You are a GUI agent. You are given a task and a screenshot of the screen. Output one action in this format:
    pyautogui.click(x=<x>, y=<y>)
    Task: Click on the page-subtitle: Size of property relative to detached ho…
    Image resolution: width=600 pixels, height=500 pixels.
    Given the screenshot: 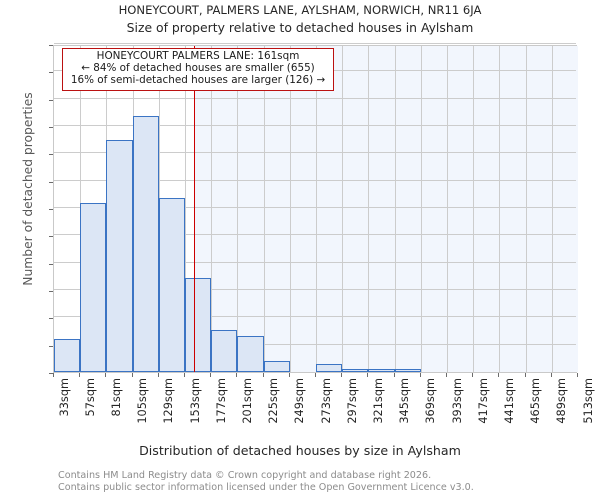 What is the action you would take?
    pyautogui.click(x=300, y=27)
    